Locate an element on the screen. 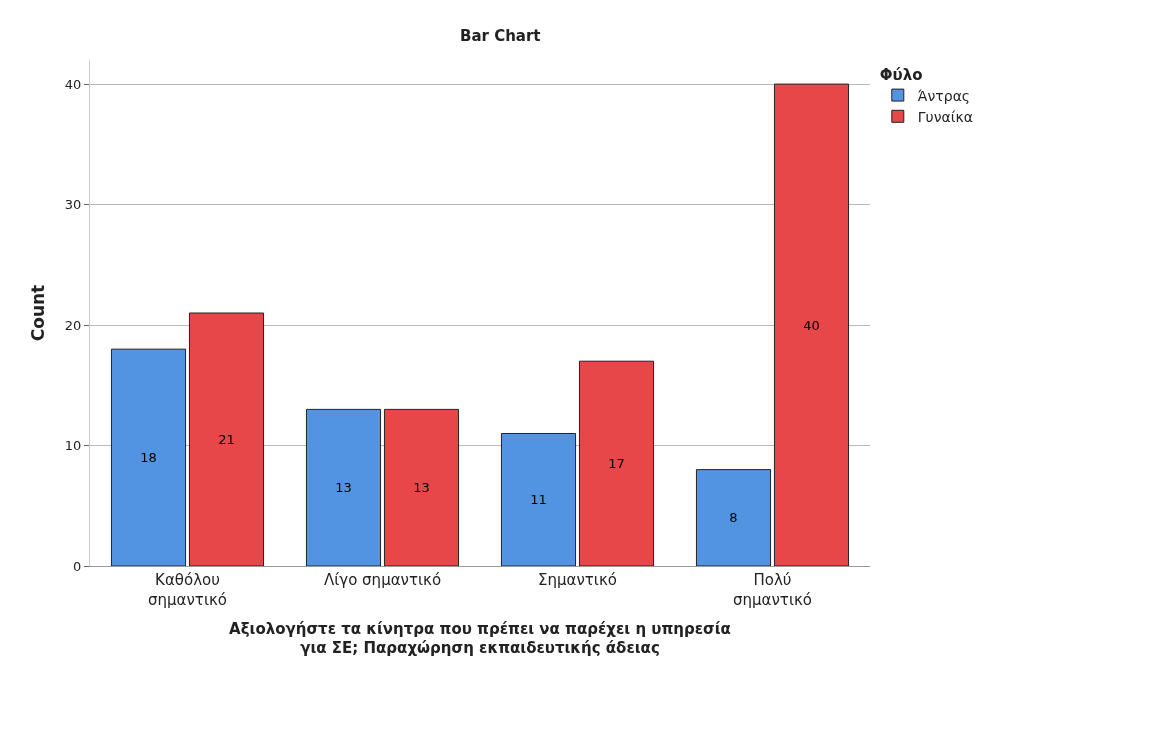  data-label: 18 is located at coordinates (148, 458).